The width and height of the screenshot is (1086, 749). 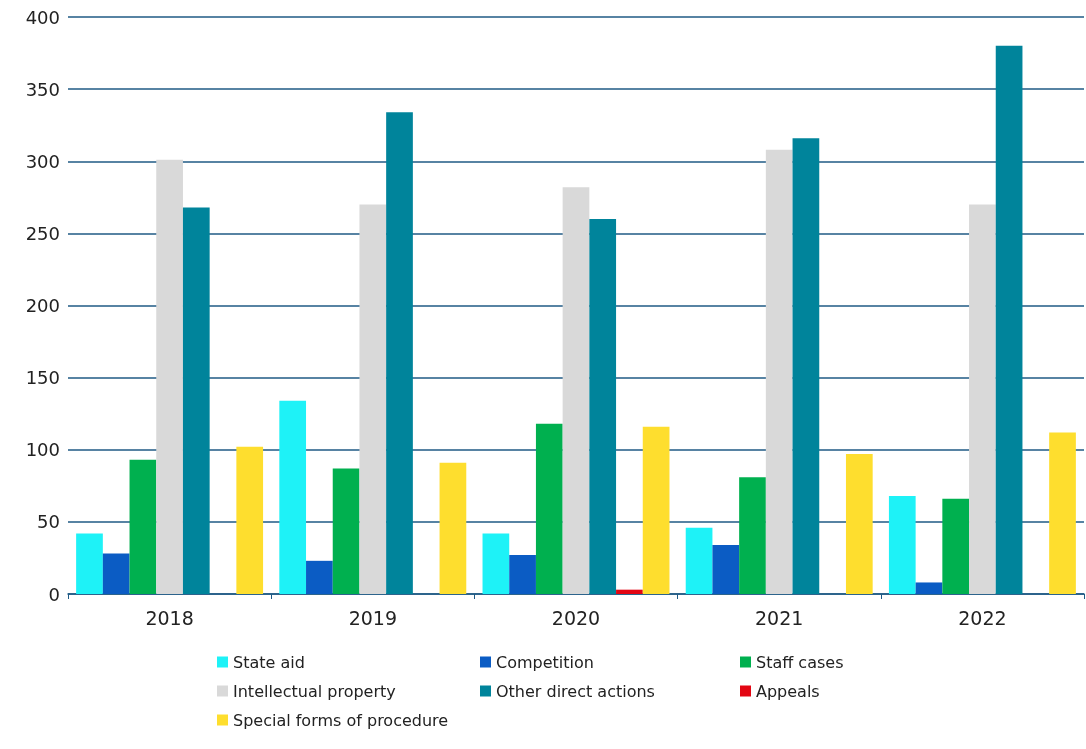 What do you see at coordinates (169, 617) in the screenshot?
I see `x-tick-label: 2018` at bounding box center [169, 617].